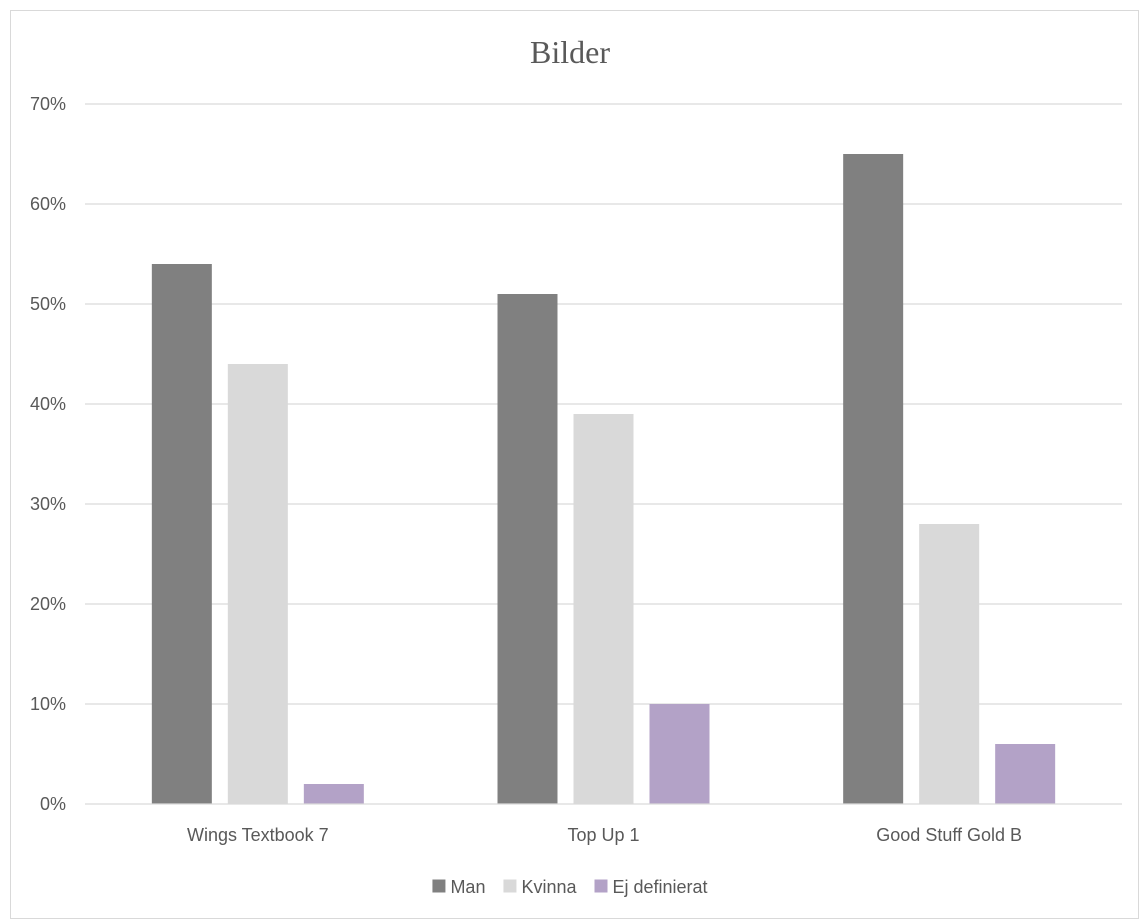 This screenshot has width=1140, height=920. Describe the element at coordinates (570, 52) in the screenshot. I see `chart-title: Bilder` at that location.